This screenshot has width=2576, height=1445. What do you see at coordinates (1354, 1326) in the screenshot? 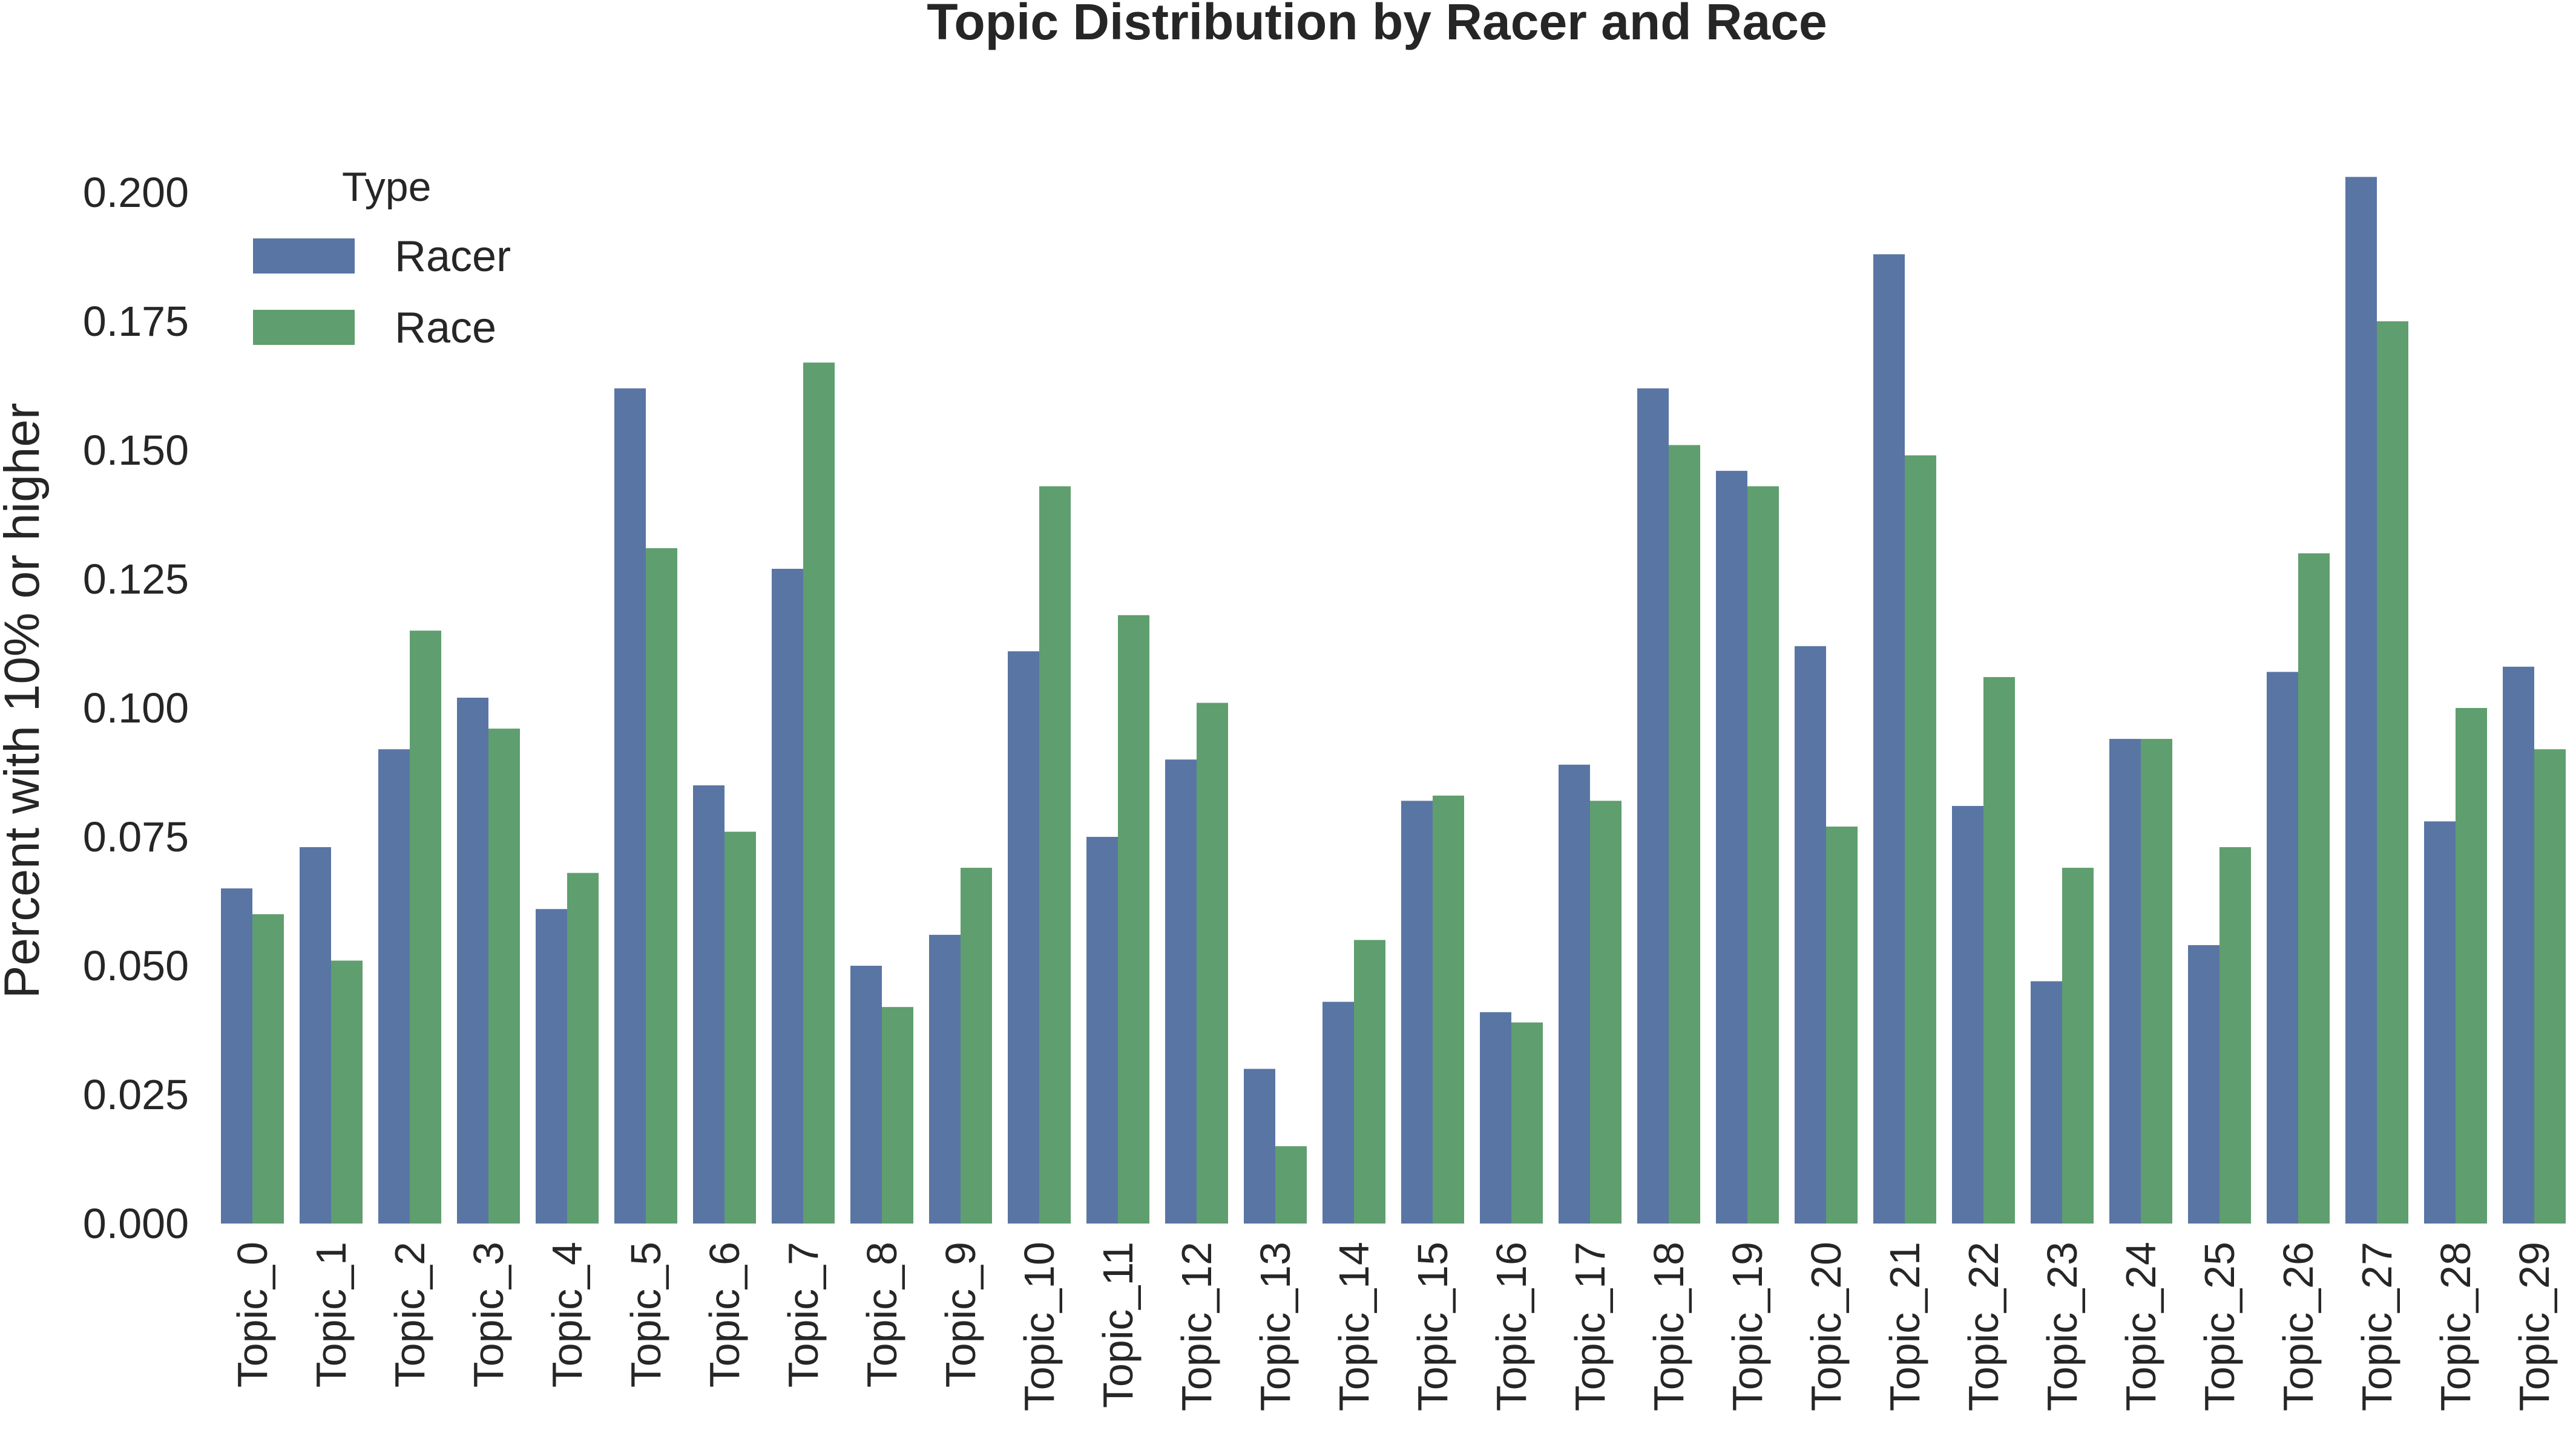
I see `x-tick-label: Topic_14` at bounding box center [1354, 1326].